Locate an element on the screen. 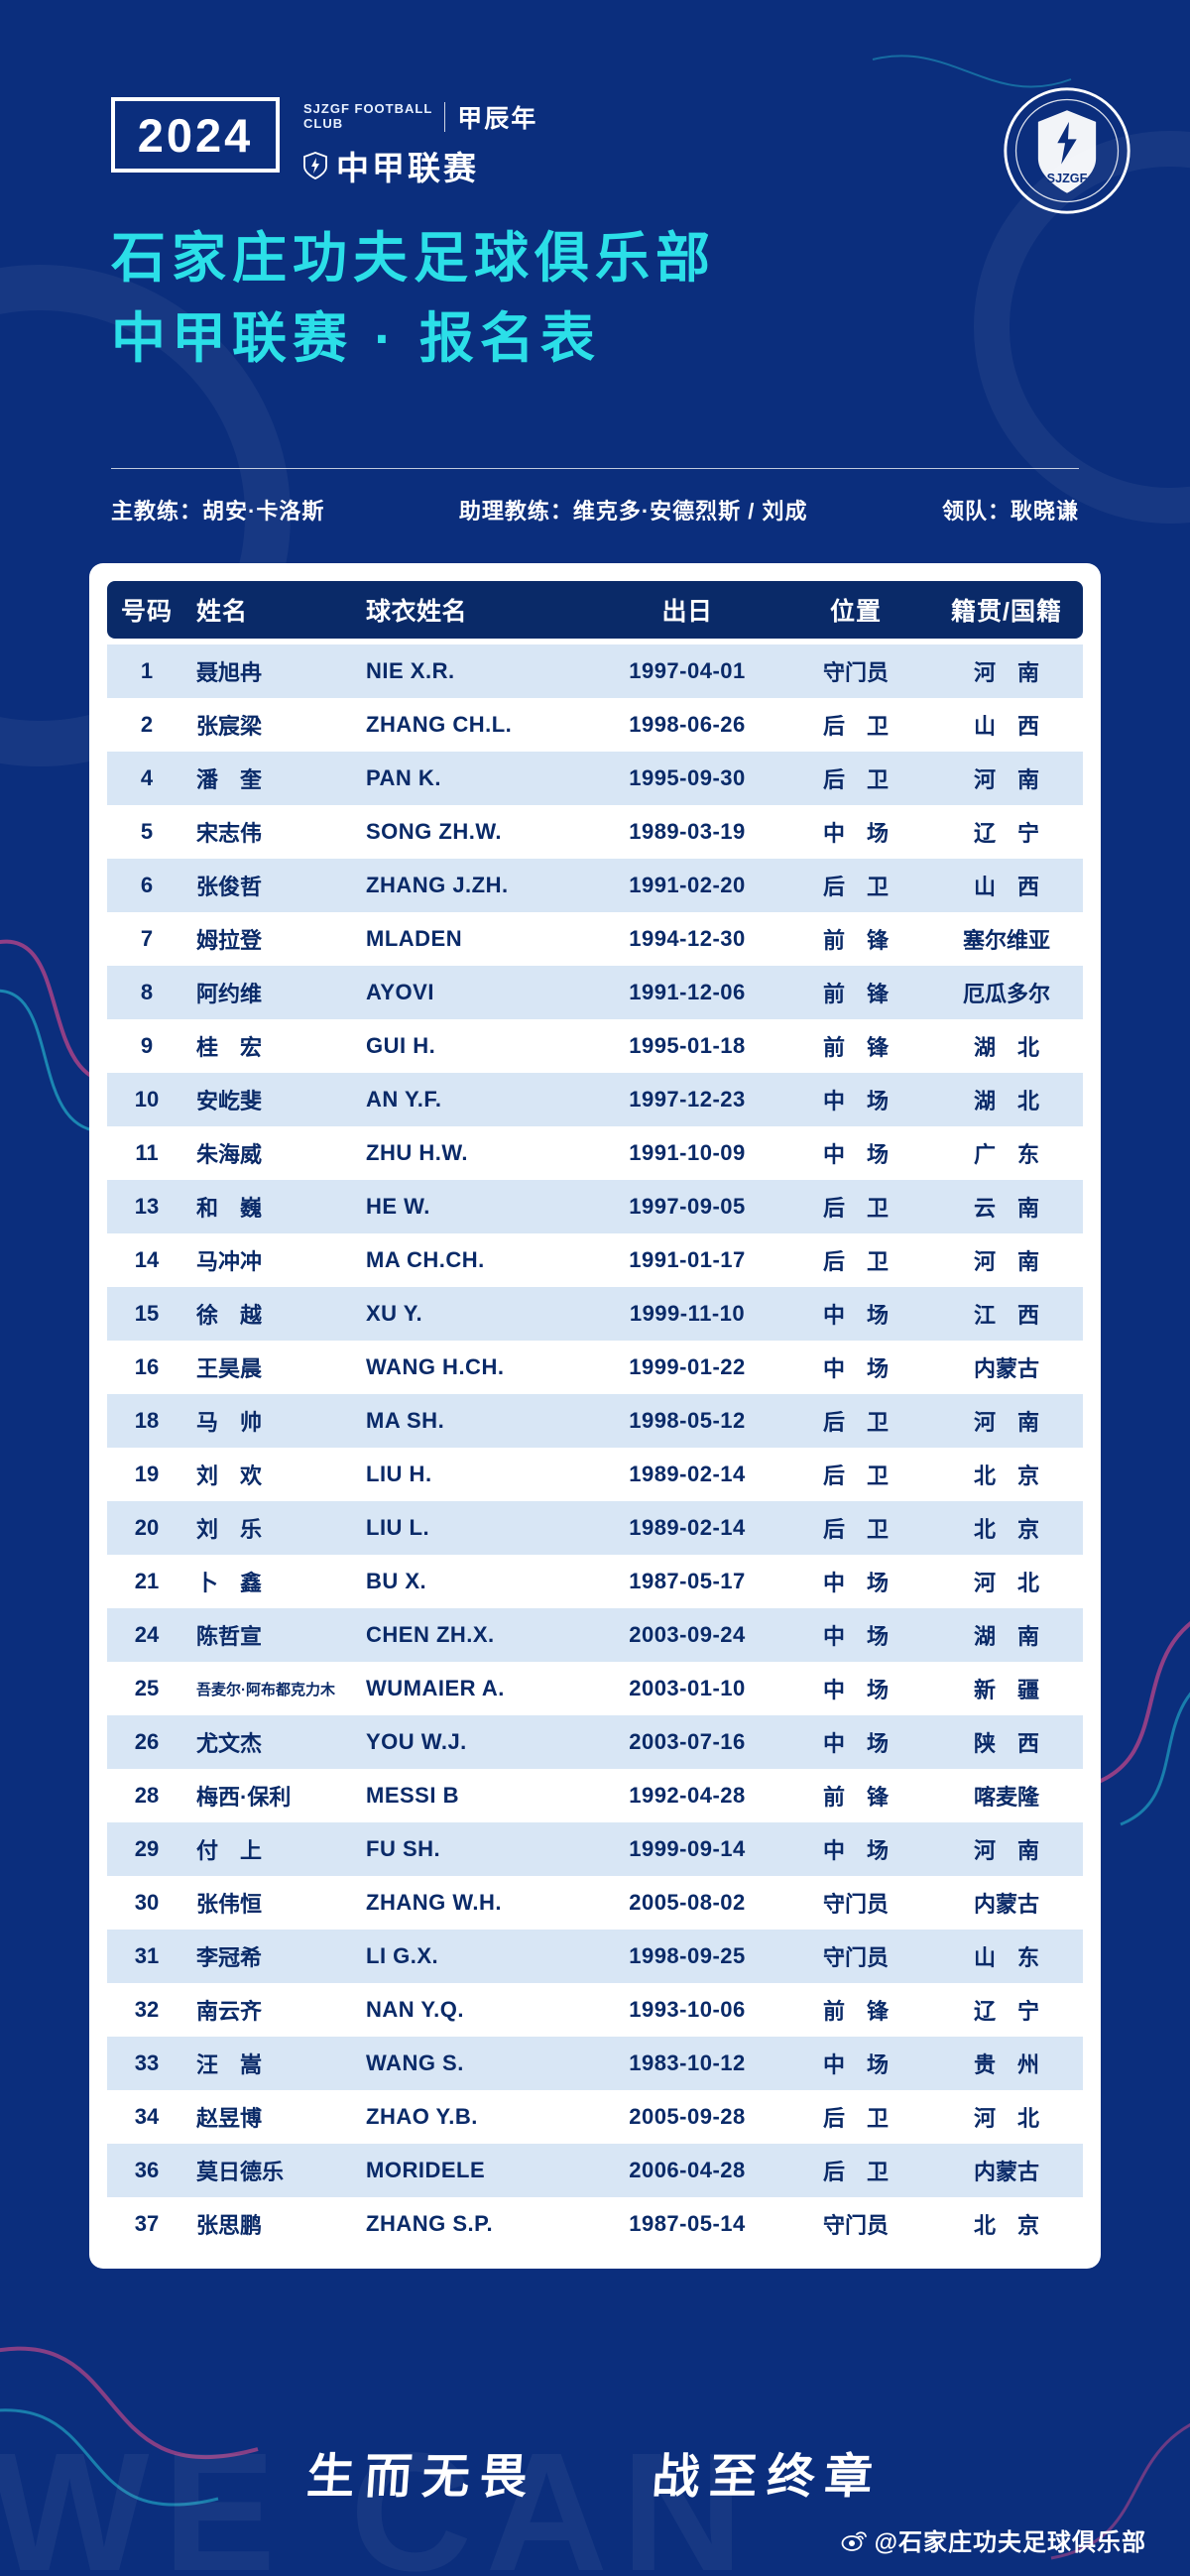 Image resolution: width=1190 pixels, height=2576 pixels. cell-jersey: AN Y.F. is located at coordinates (404, 1099).